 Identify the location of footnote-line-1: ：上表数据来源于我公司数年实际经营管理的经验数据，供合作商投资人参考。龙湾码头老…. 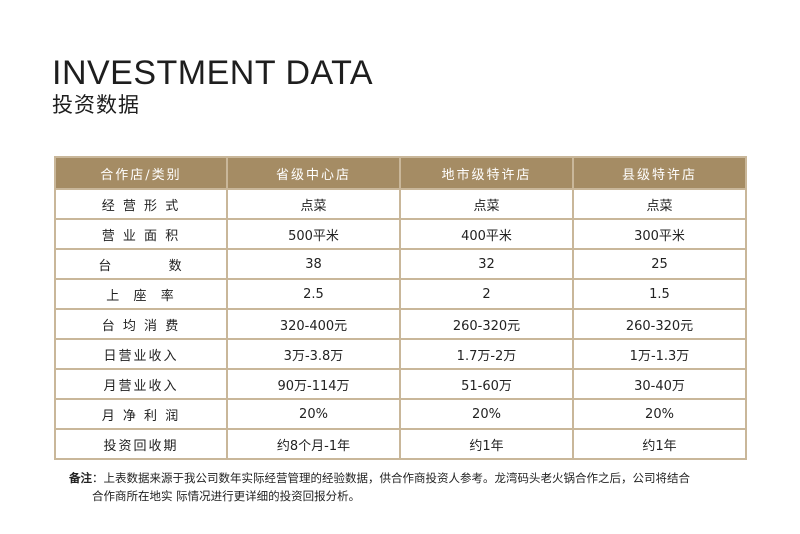
(391, 478).